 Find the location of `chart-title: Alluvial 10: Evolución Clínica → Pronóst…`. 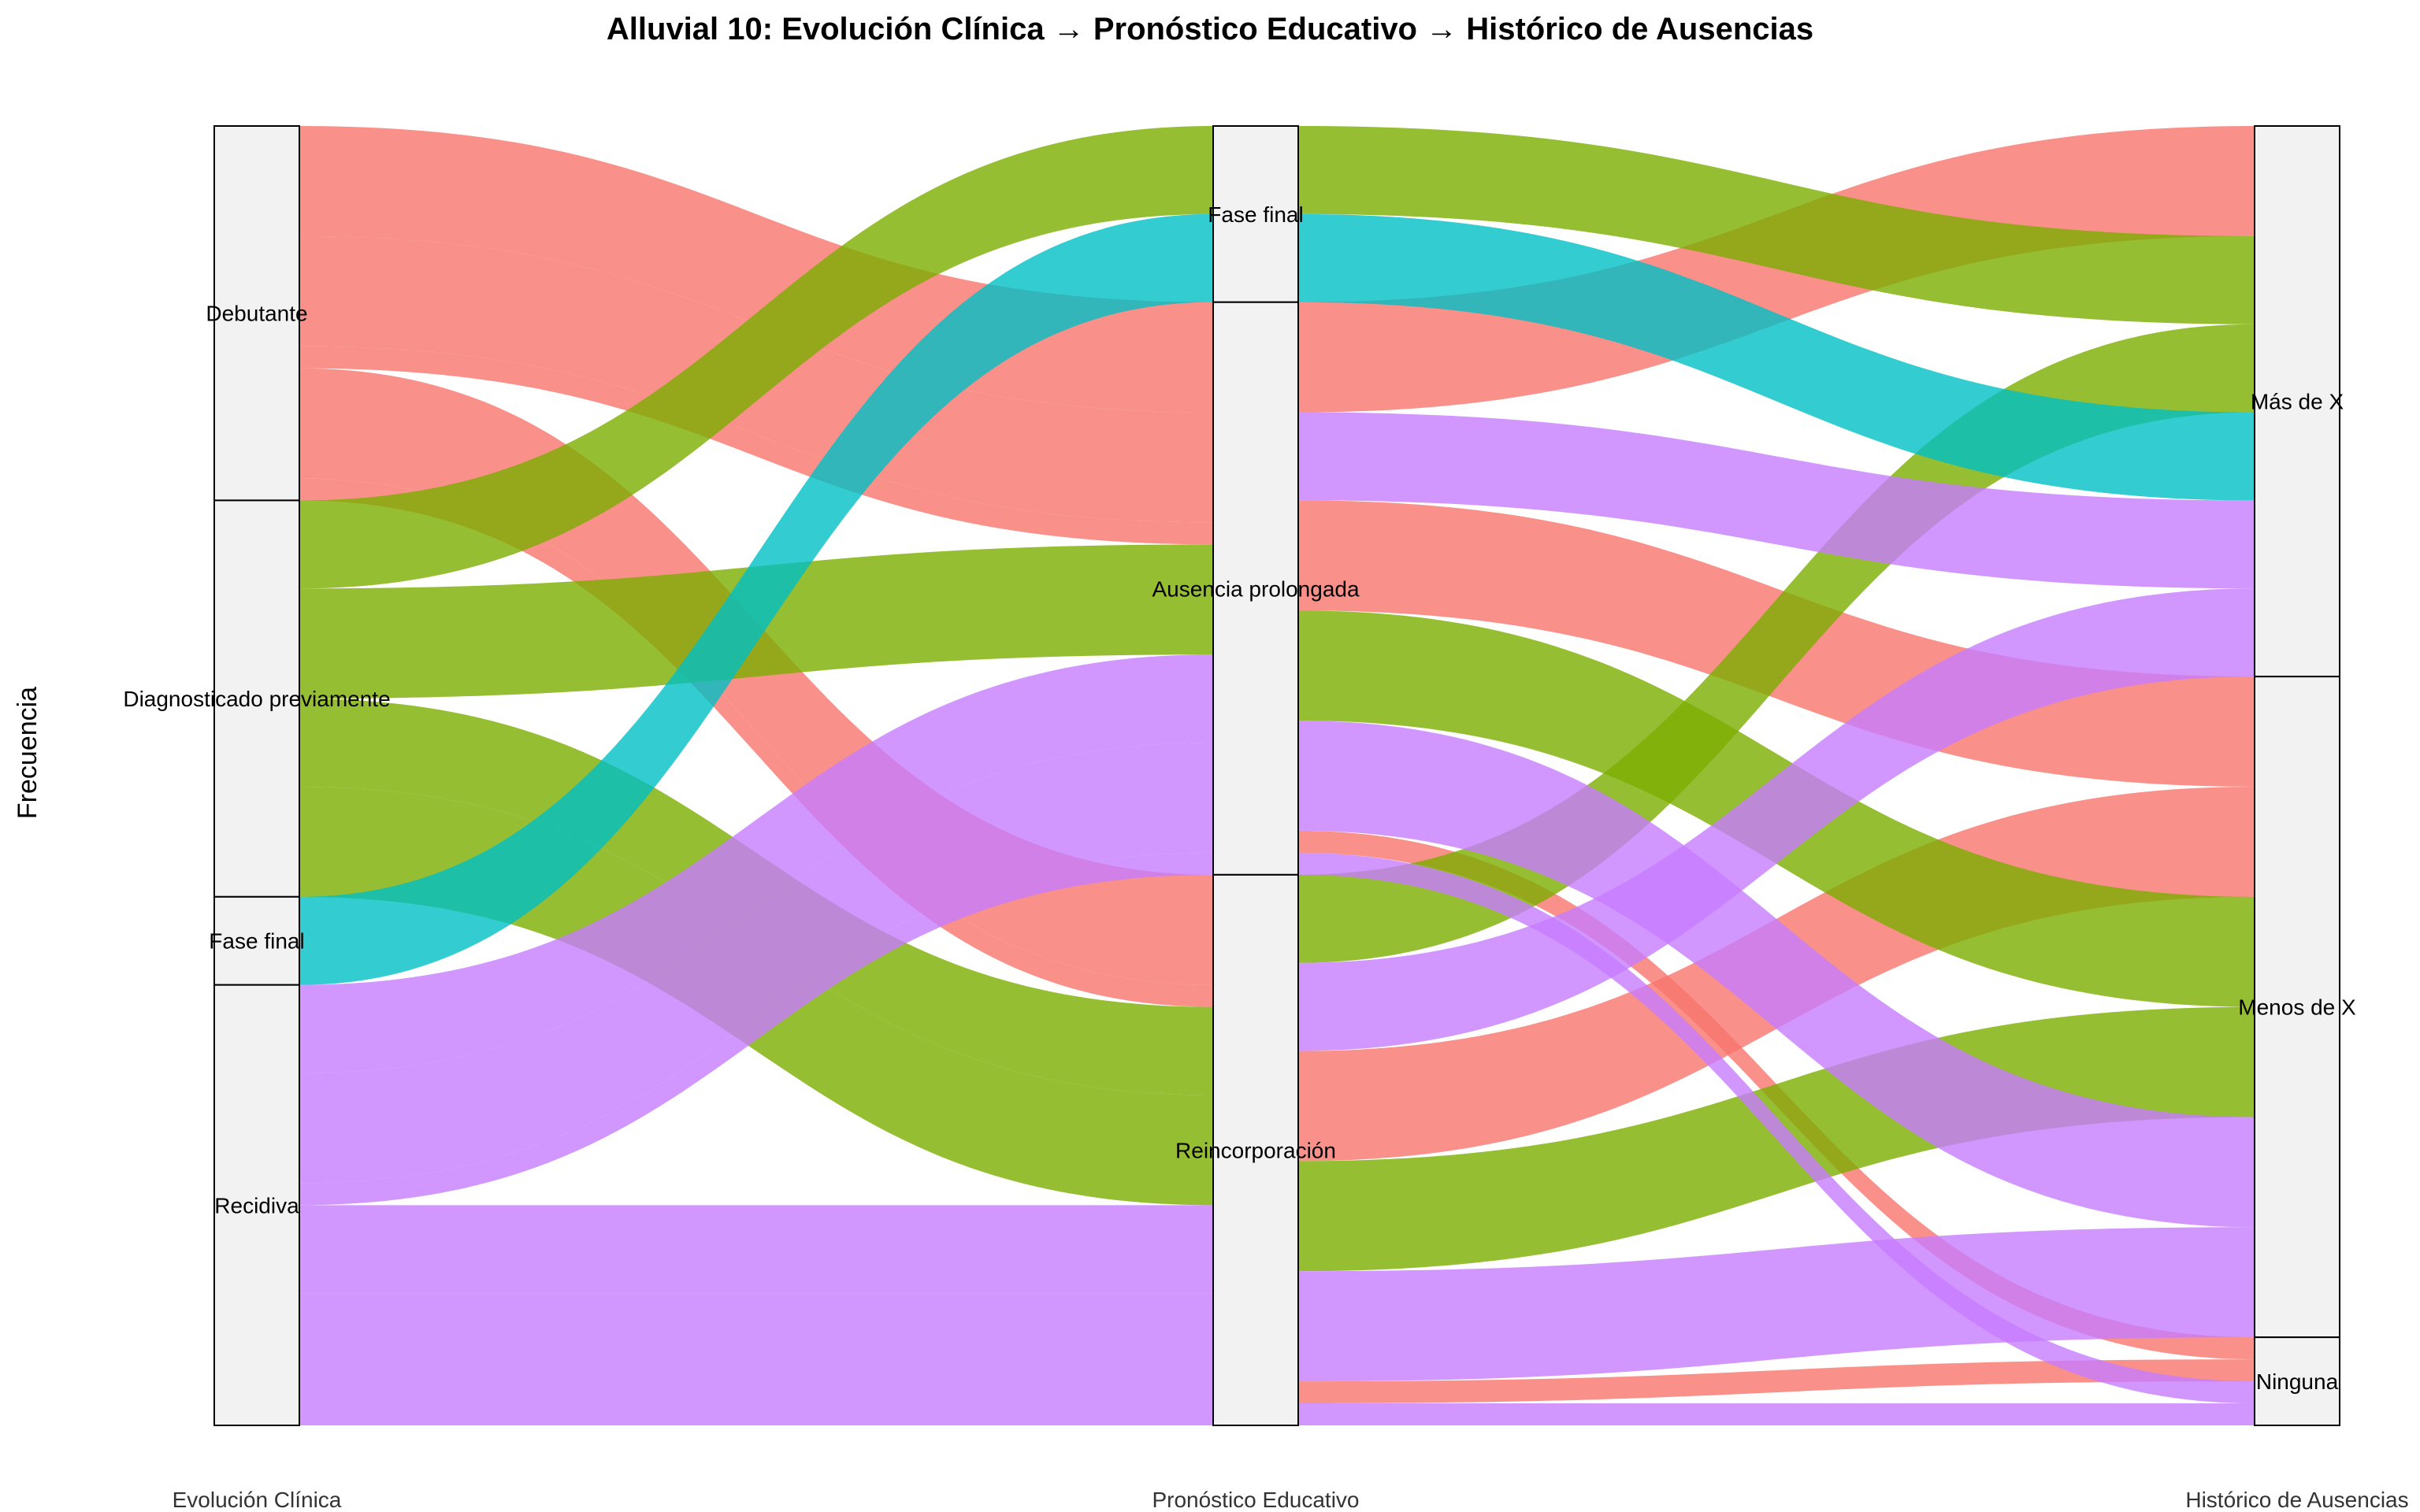

chart-title: Alluvial 10: Evolución Clínica → Pronóst… is located at coordinates (1210, 29).